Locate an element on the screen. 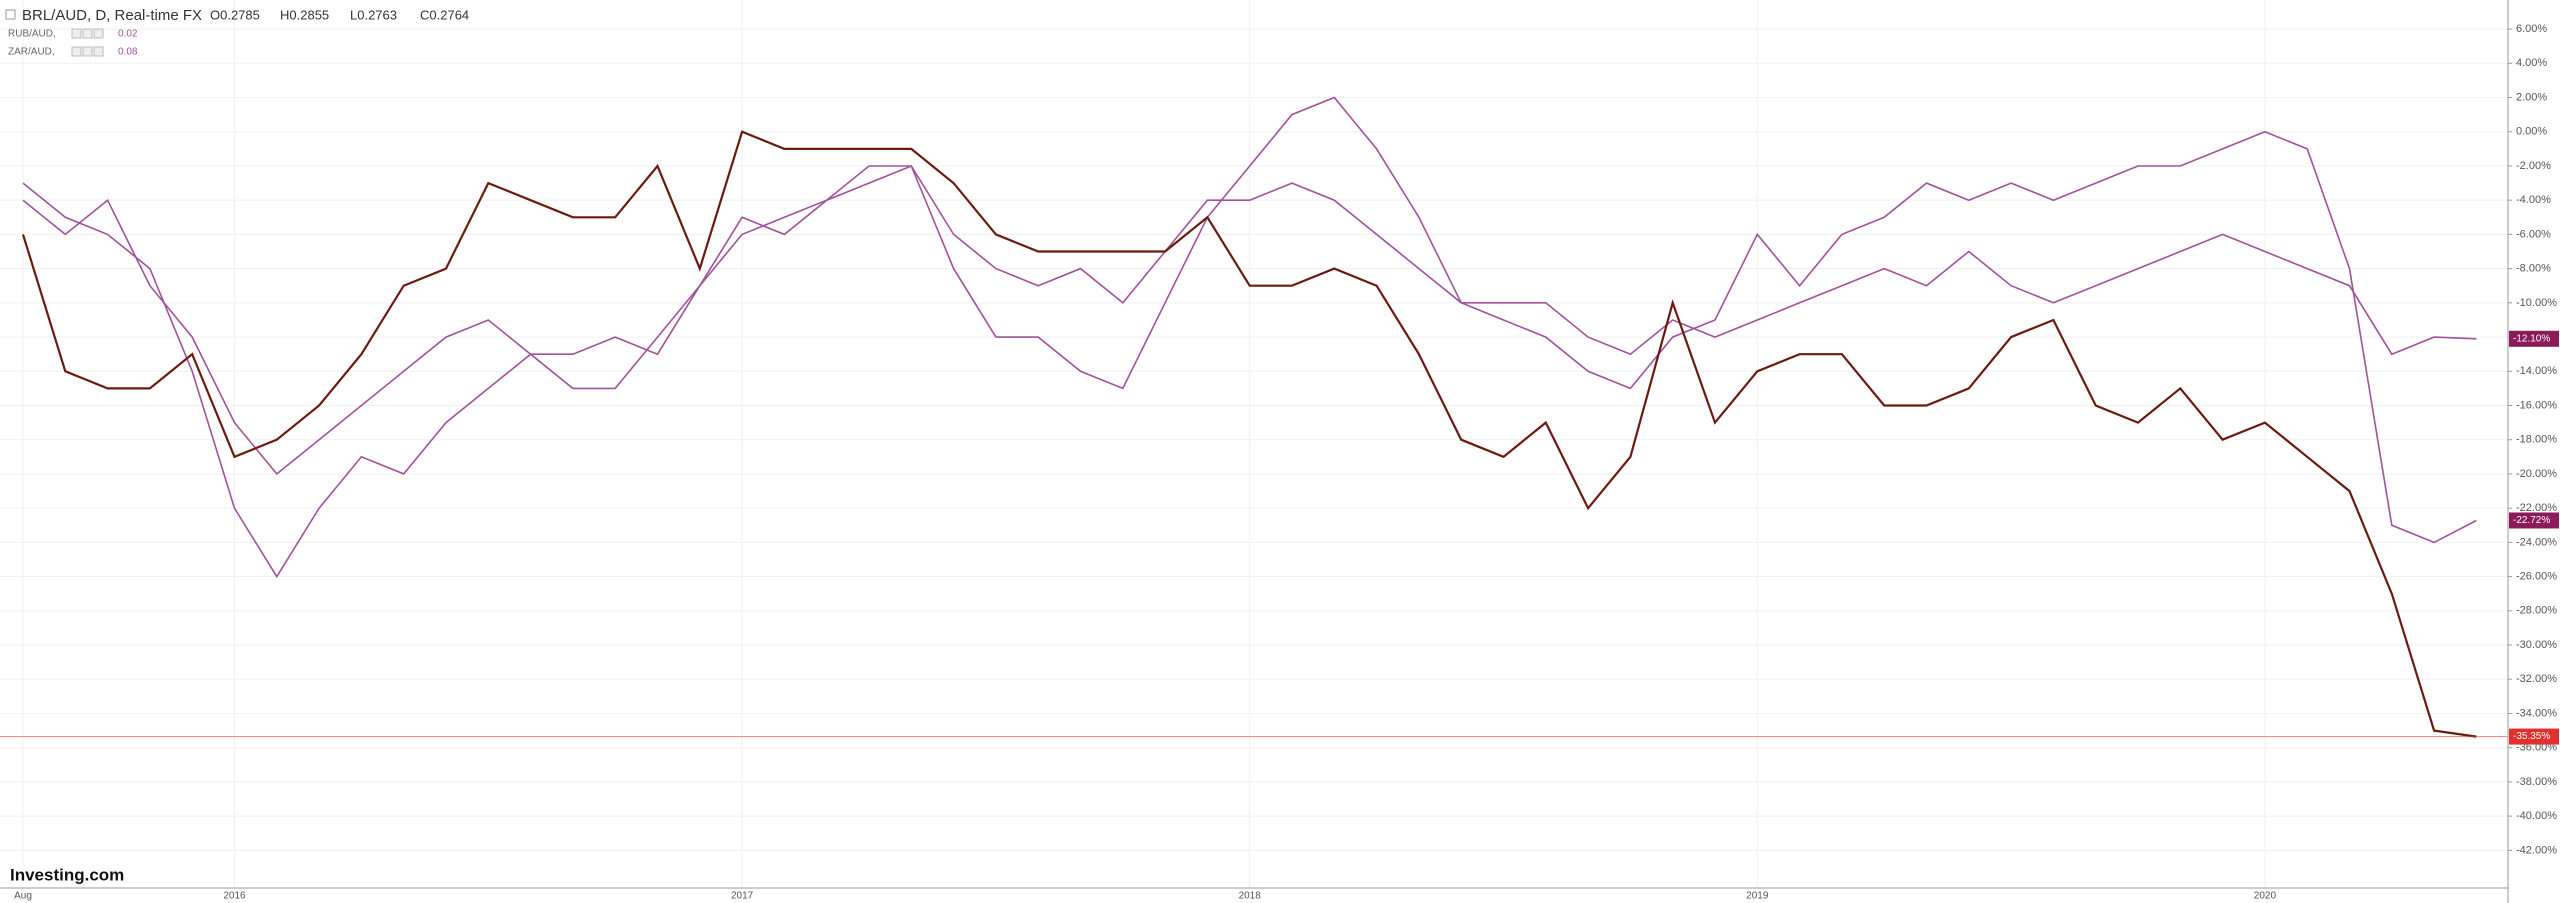 The height and width of the screenshot is (903, 2560). ohlc-value: H0.2855 is located at coordinates (304, 14).